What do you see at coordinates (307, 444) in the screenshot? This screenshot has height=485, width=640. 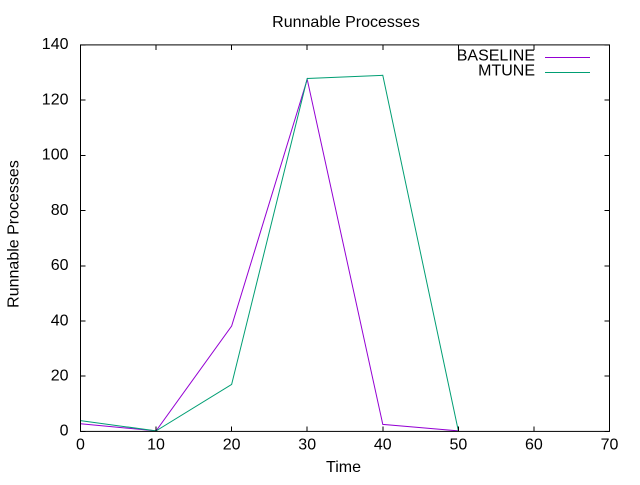 I see `svg-text: 30` at bounding box center [307, 444].